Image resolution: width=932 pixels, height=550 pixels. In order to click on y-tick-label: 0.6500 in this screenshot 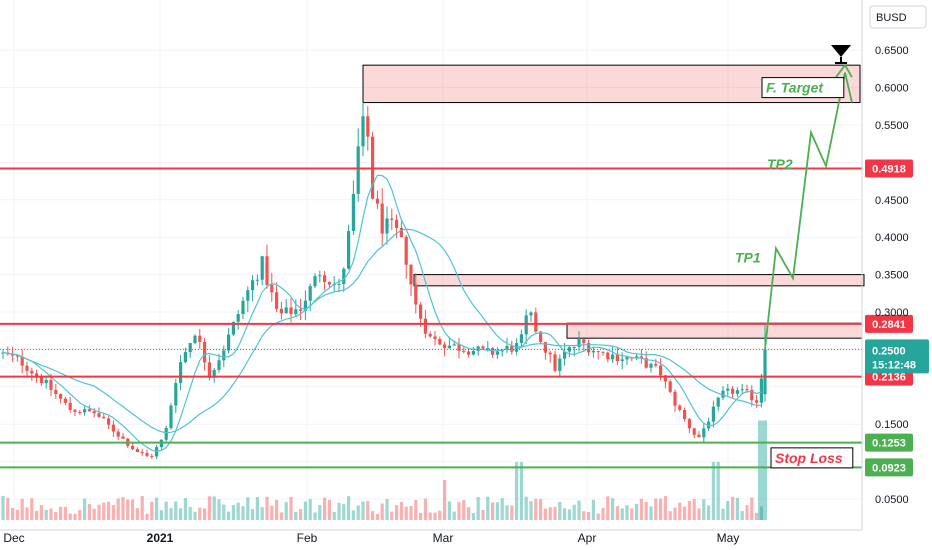, I will do `click(892, 51)`.